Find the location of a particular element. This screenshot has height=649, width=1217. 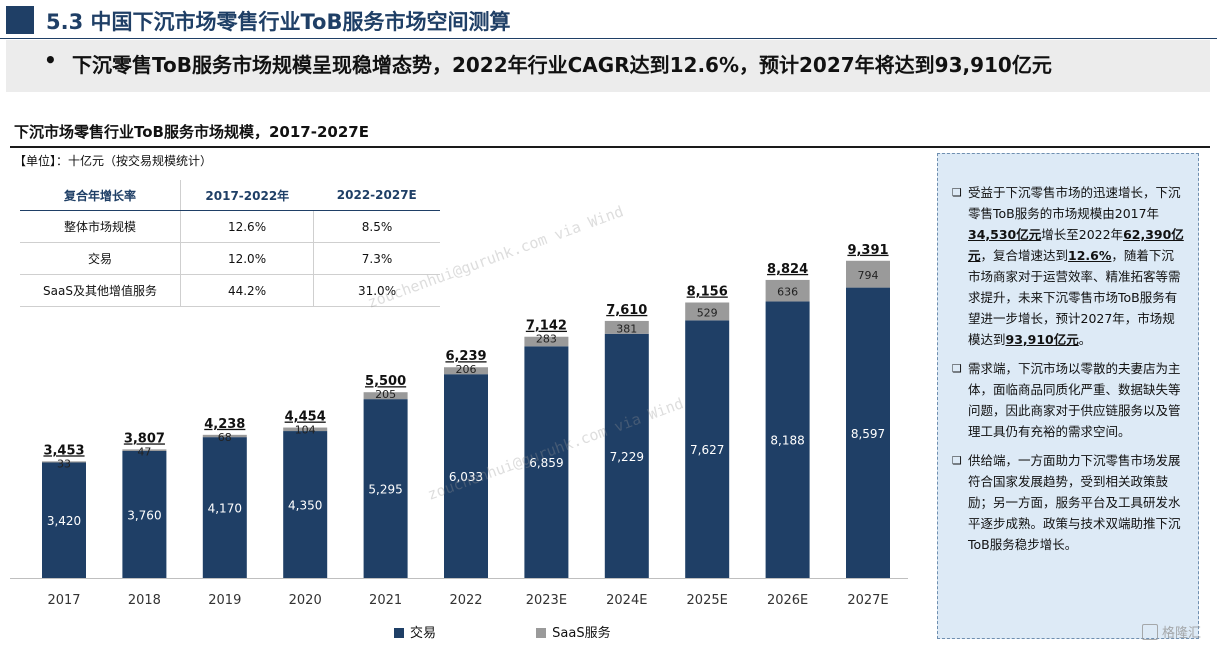

data-label-saas: 33 is located at coordinates (64, 463).